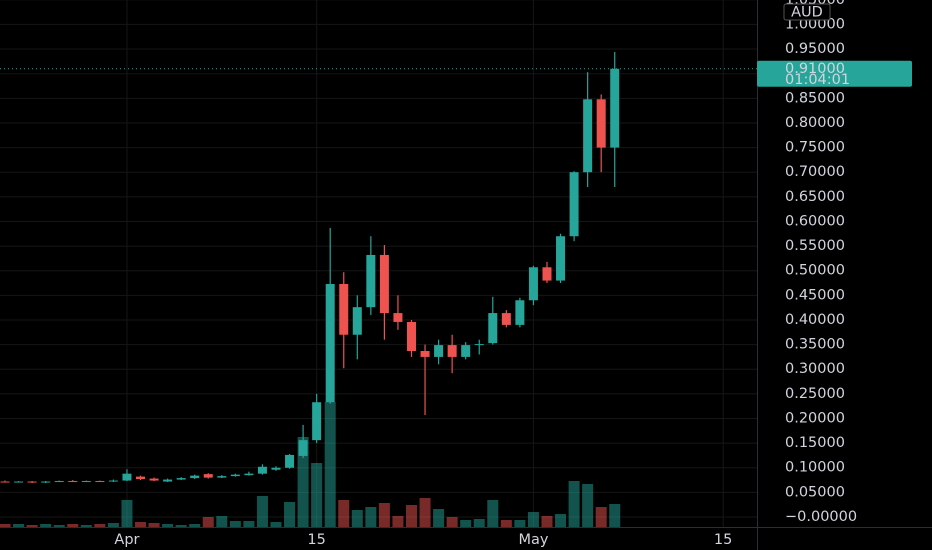 This screenshot has width=932, height=550. What do you see at coordinates (815, 271) in the screenshot?
I see `y-tick-label: 0.50000` at bounding box center [815, 271].